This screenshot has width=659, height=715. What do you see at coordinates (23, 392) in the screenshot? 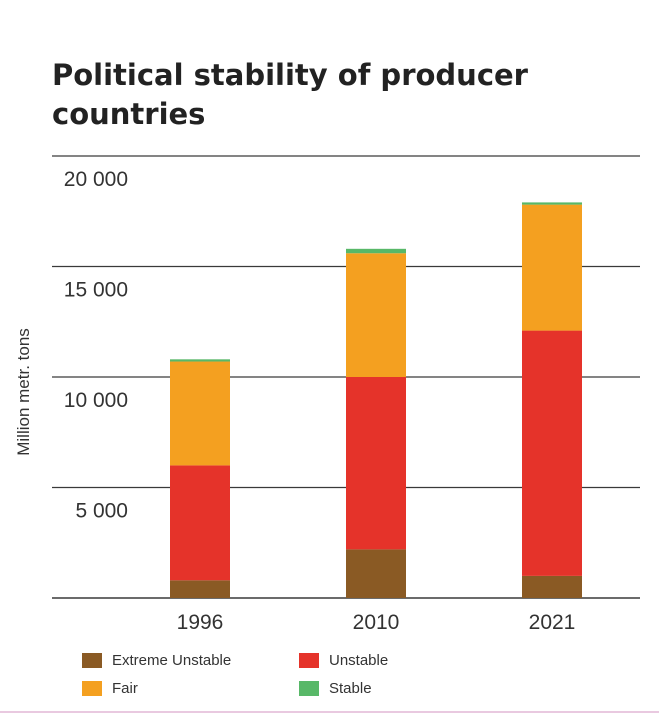
I see `y-axis-label: Million metr. tons` at bounding box center [23, 392].